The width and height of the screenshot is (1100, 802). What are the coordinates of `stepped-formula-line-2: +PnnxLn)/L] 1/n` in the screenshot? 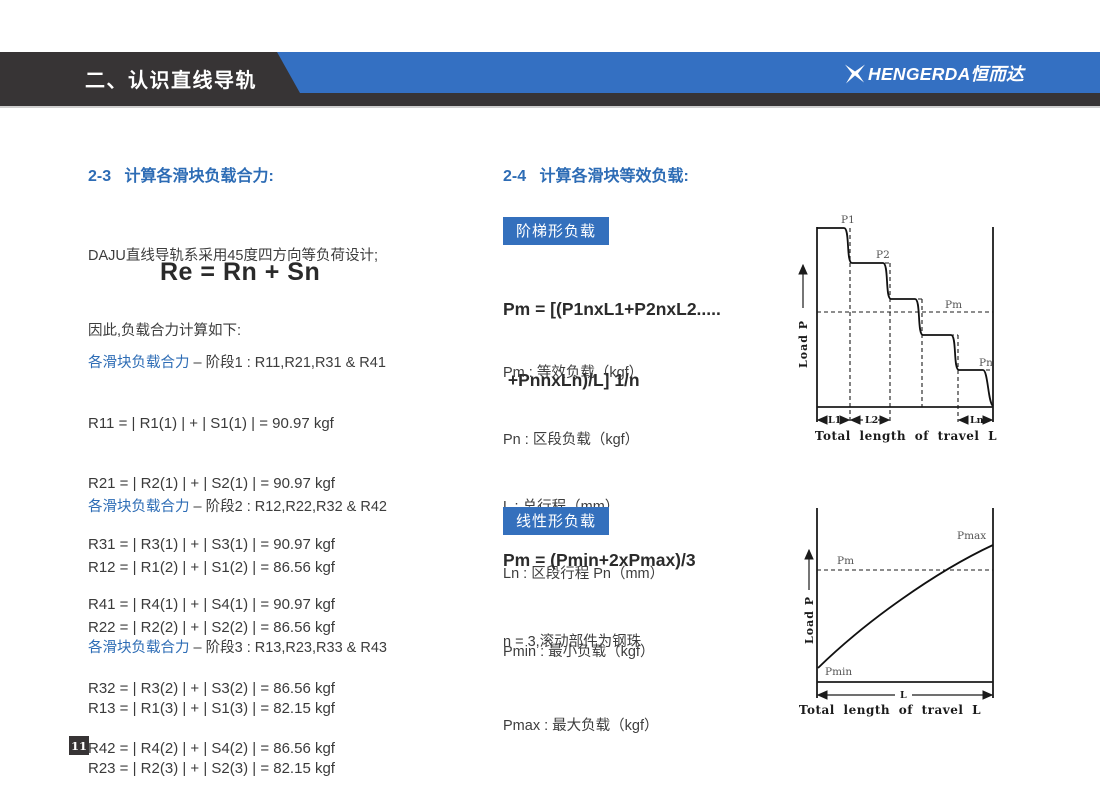 It's located at (571, 379).